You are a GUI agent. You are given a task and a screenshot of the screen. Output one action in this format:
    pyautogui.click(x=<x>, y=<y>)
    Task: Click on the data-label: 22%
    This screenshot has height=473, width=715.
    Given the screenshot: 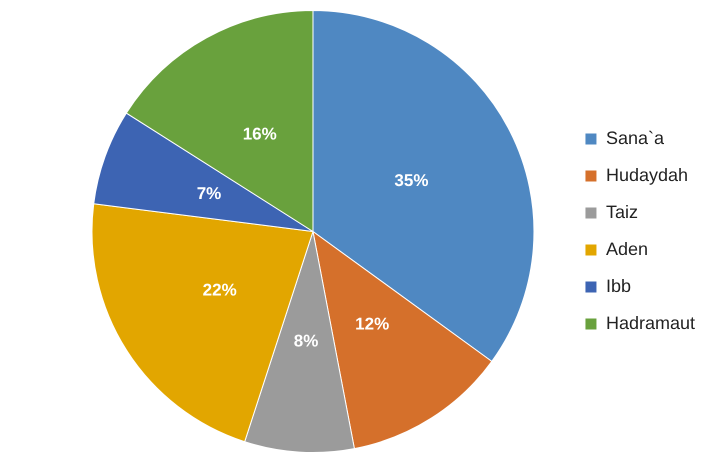 What is the action you would take?
    pyautogui.click(x=219, y=290)
    